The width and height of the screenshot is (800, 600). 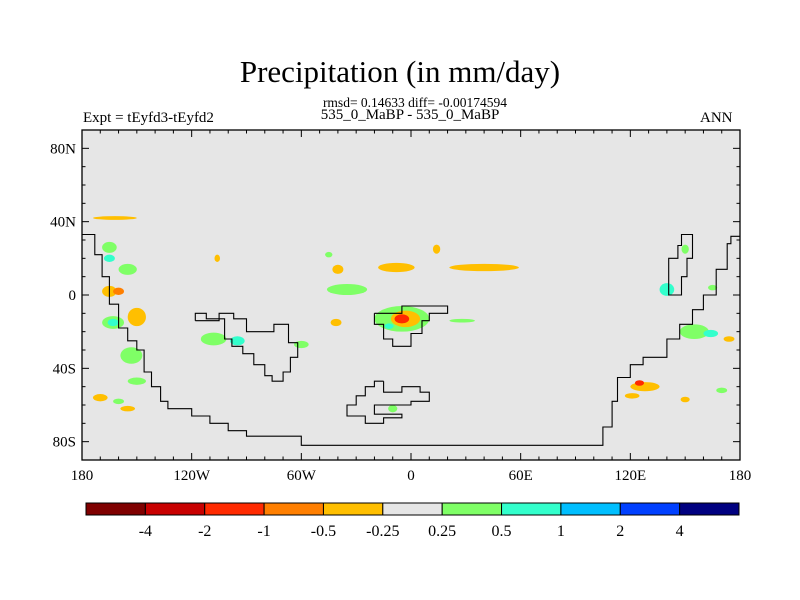 I want to click on colorbar-label: 0.25, so click(x=442, y=531).